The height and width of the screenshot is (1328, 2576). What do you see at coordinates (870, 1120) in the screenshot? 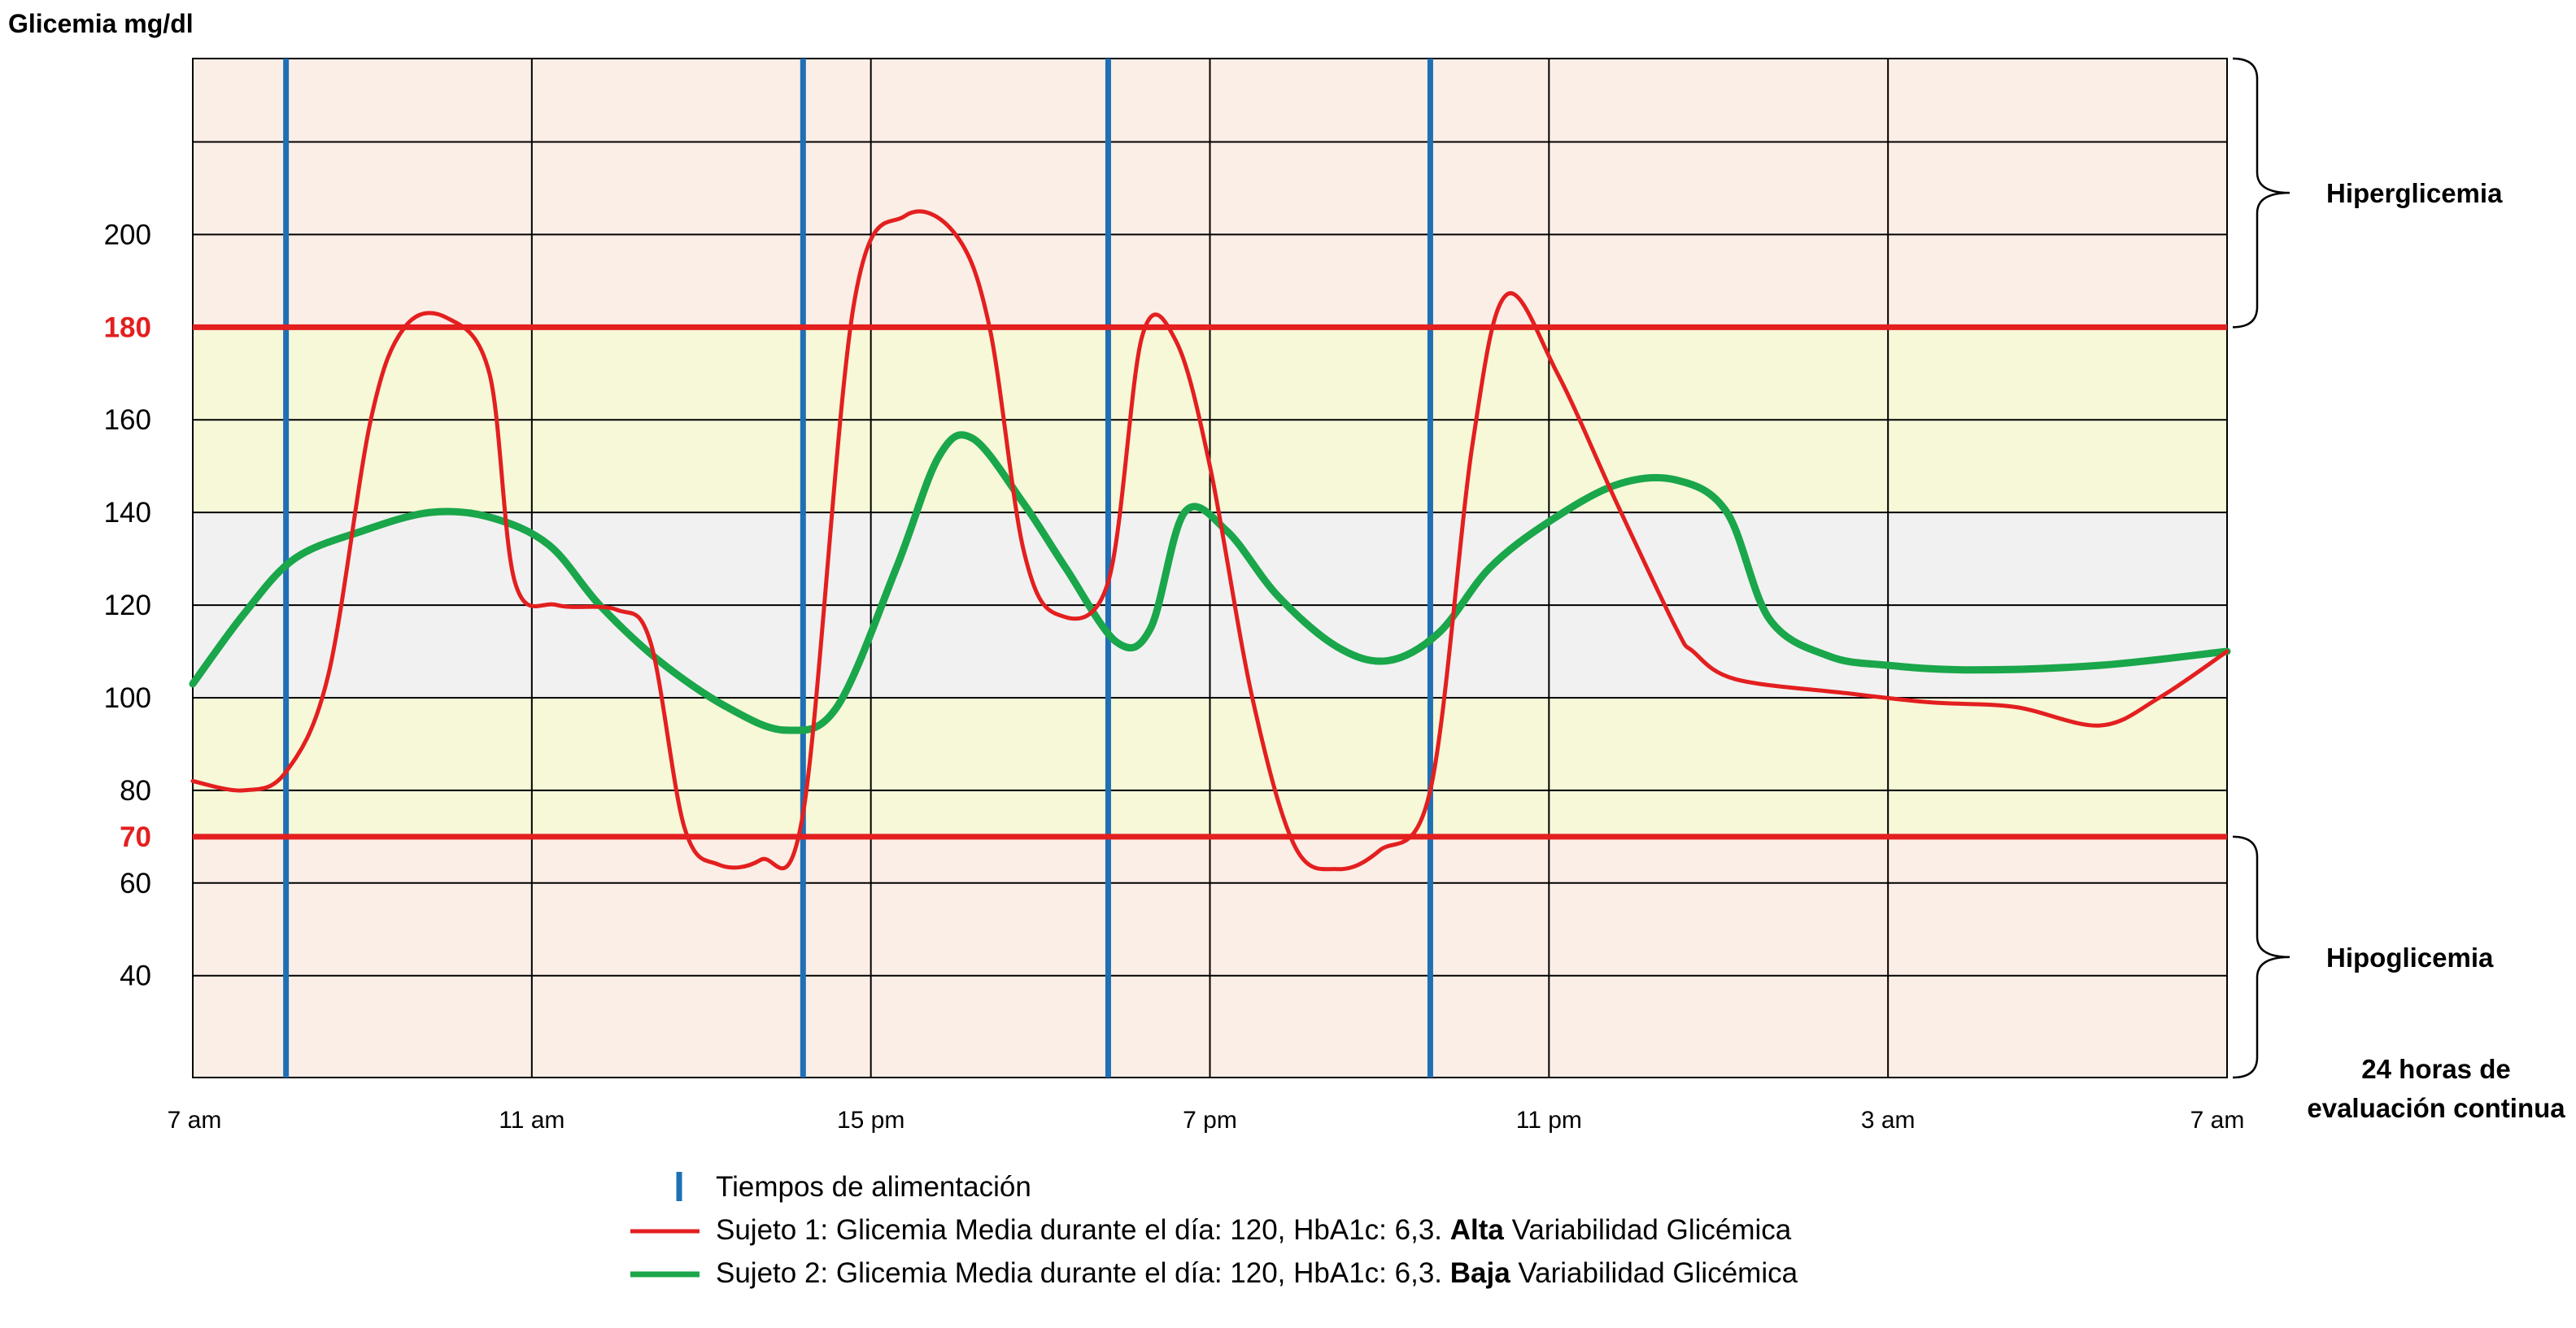
I see `x-tick-label: 15 pm` at bounding box center [870, 1120].